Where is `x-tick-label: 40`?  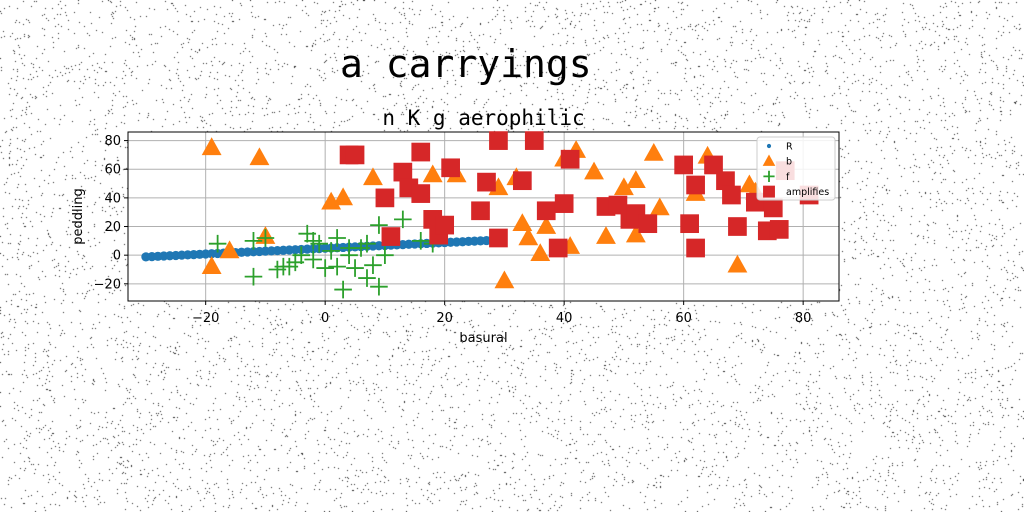 x-tick-label: 40 is located at coordinates (564, 318).